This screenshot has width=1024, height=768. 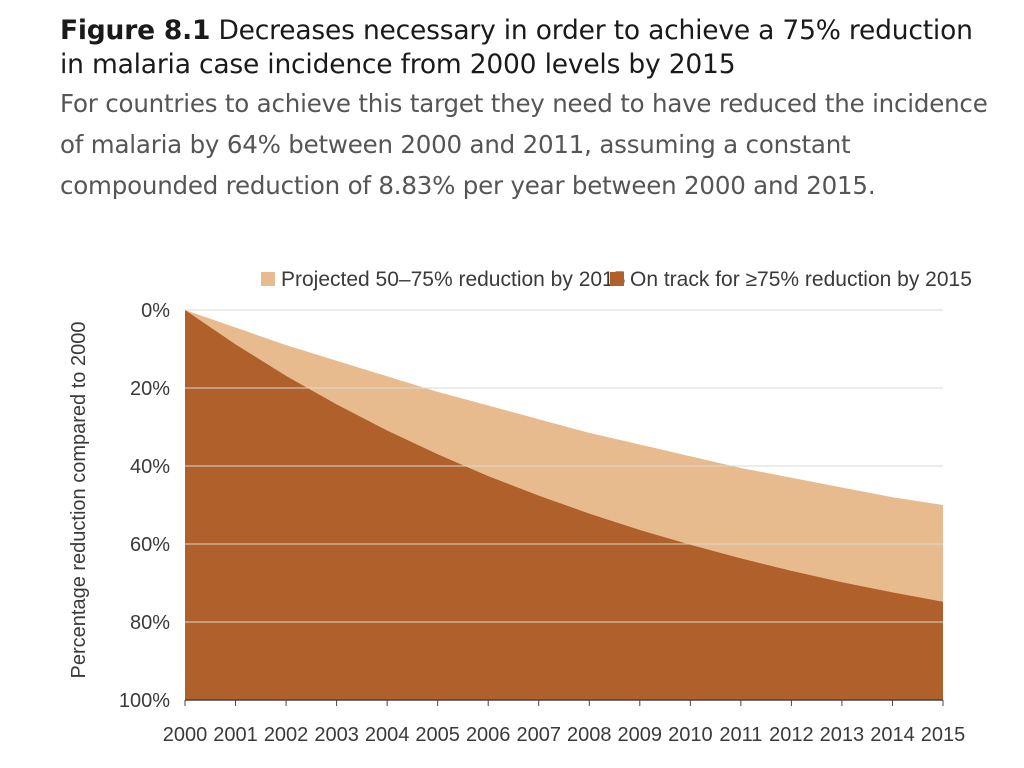 What do you see at coordinates (943, 735) in the screenshot?
I see `x-tick-label: 2015` at bounding box center [943, 735].